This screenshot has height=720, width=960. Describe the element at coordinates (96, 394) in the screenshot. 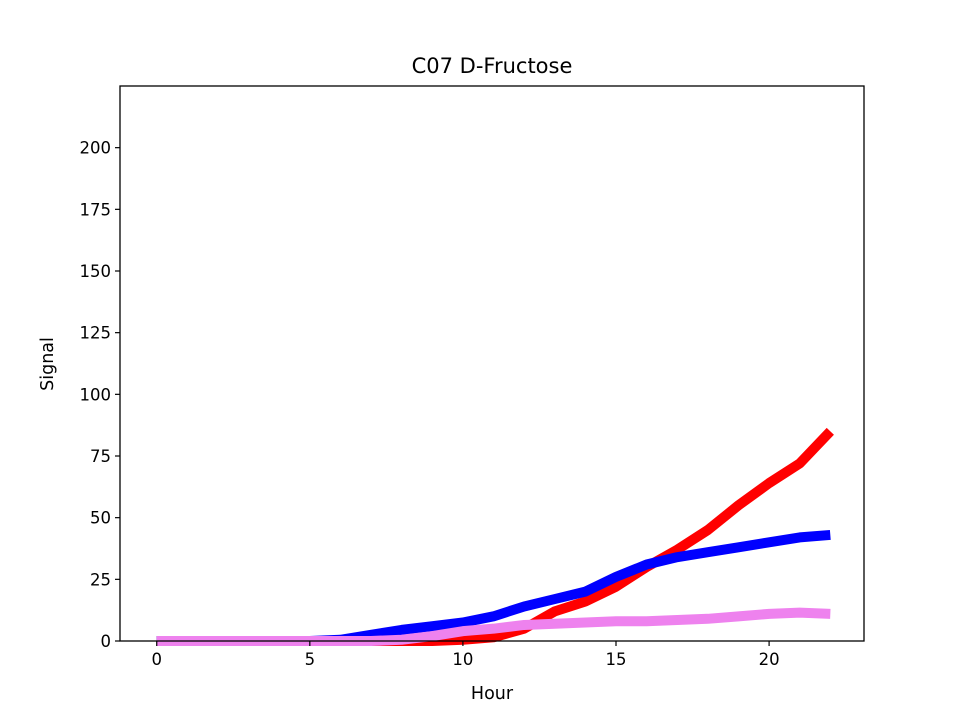

I see `y-tick-label: 100` at that location.